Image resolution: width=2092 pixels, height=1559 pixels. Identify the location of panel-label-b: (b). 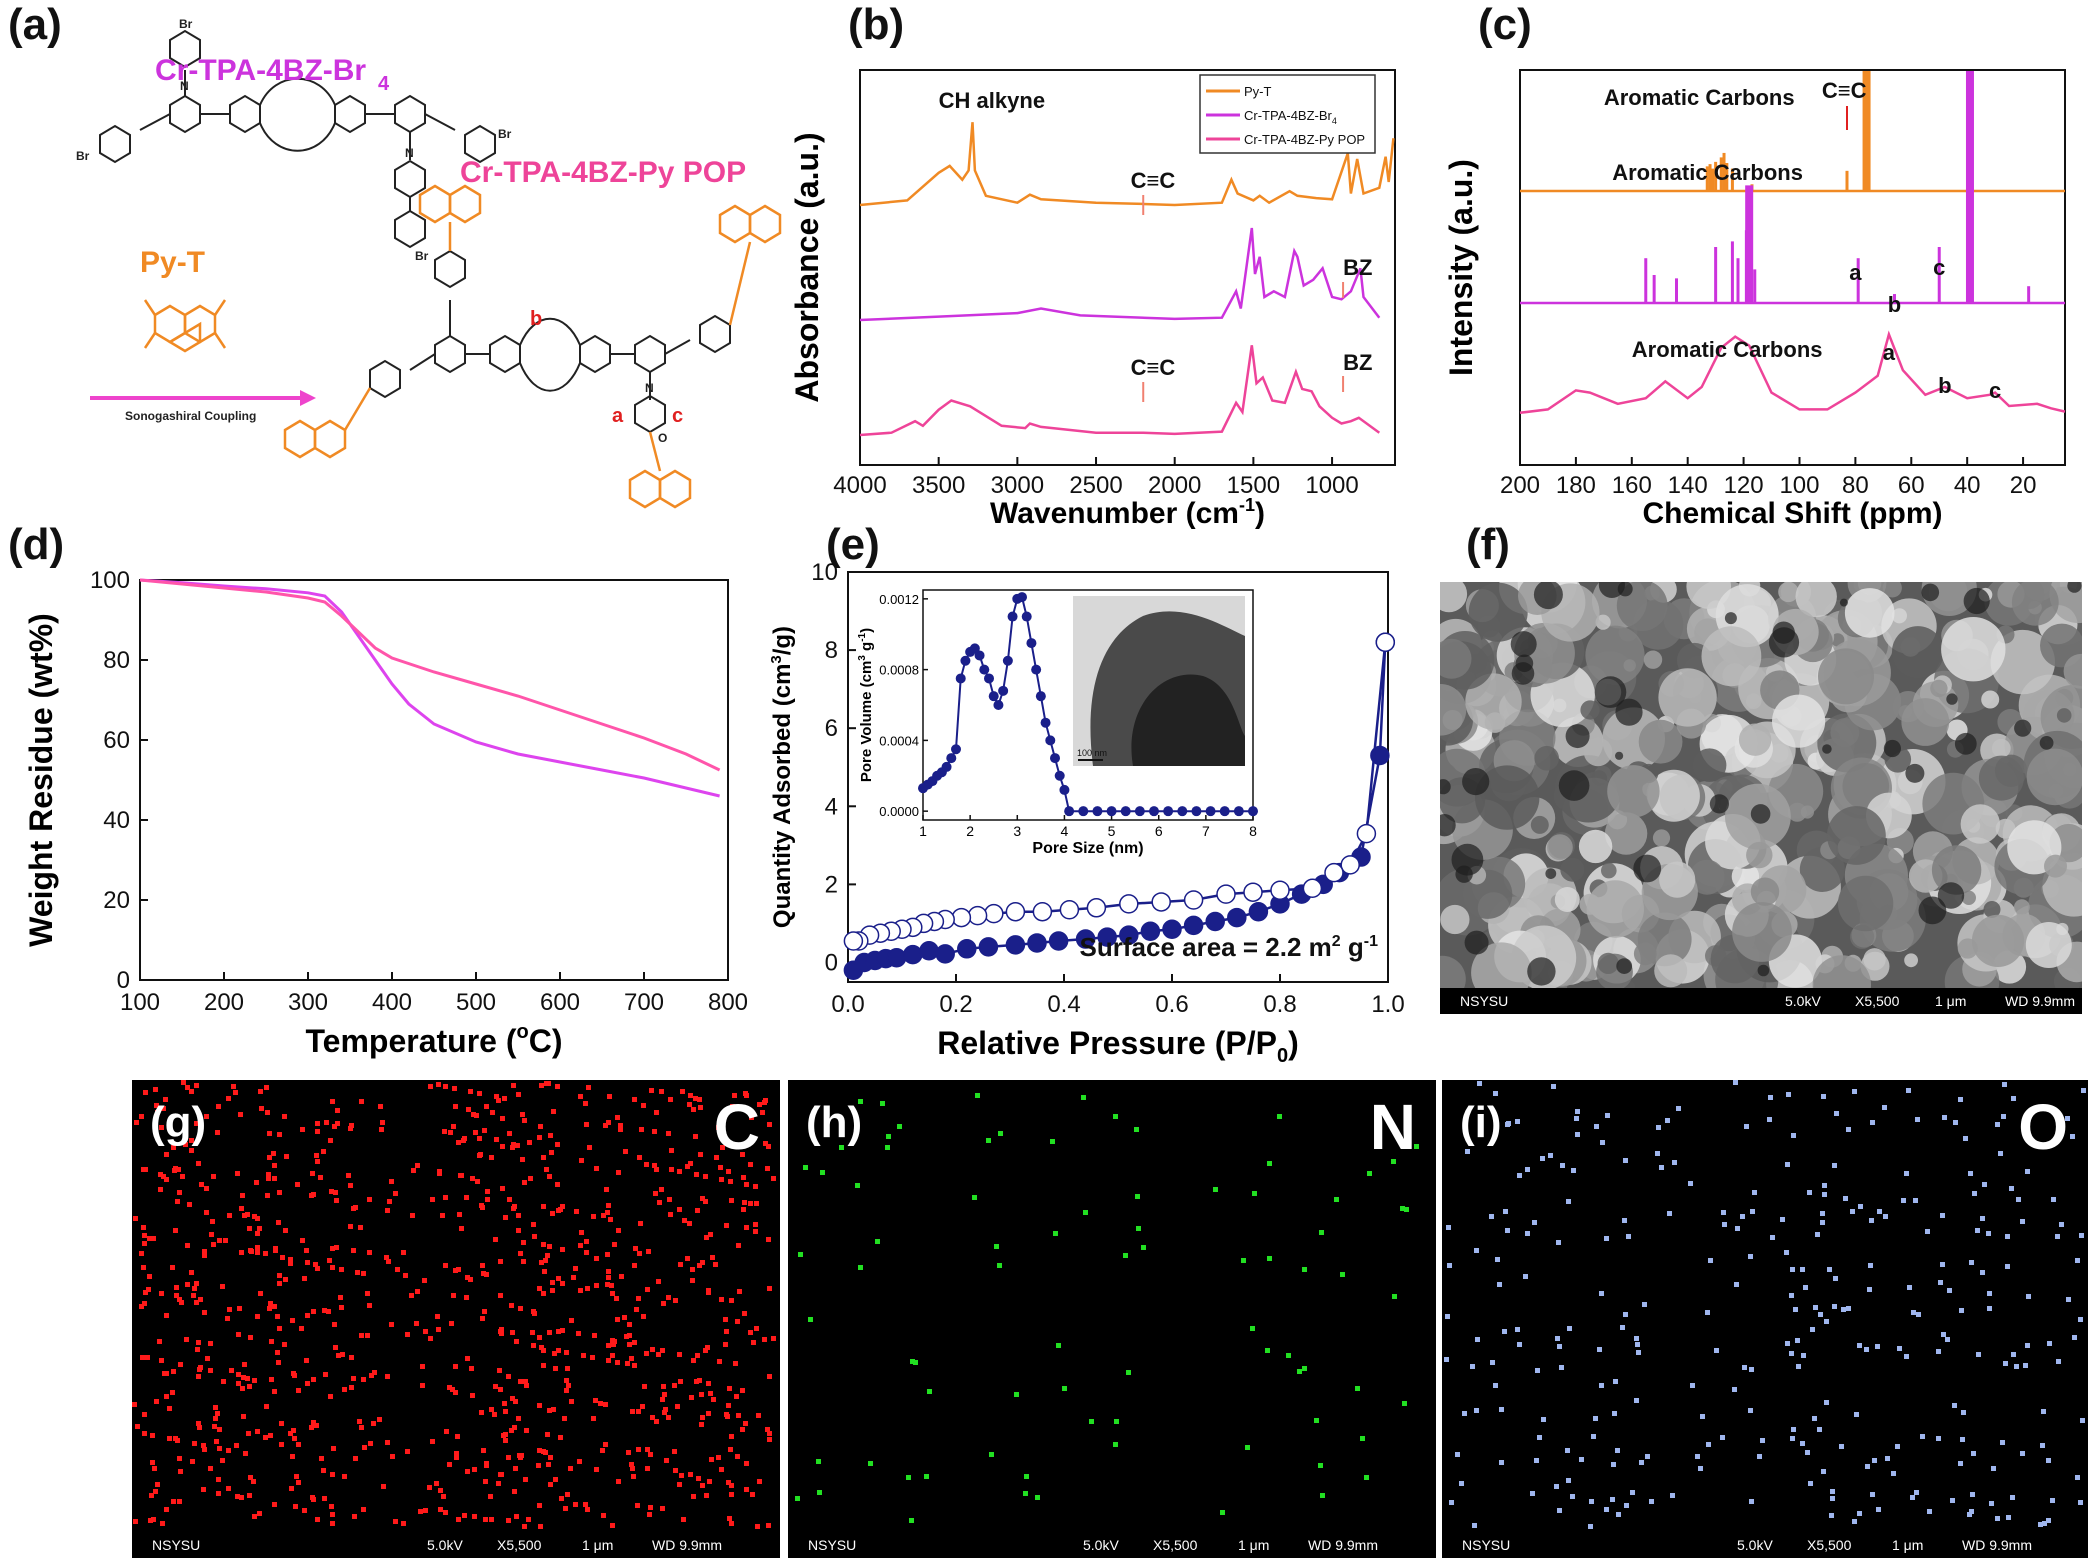
(876, 24).